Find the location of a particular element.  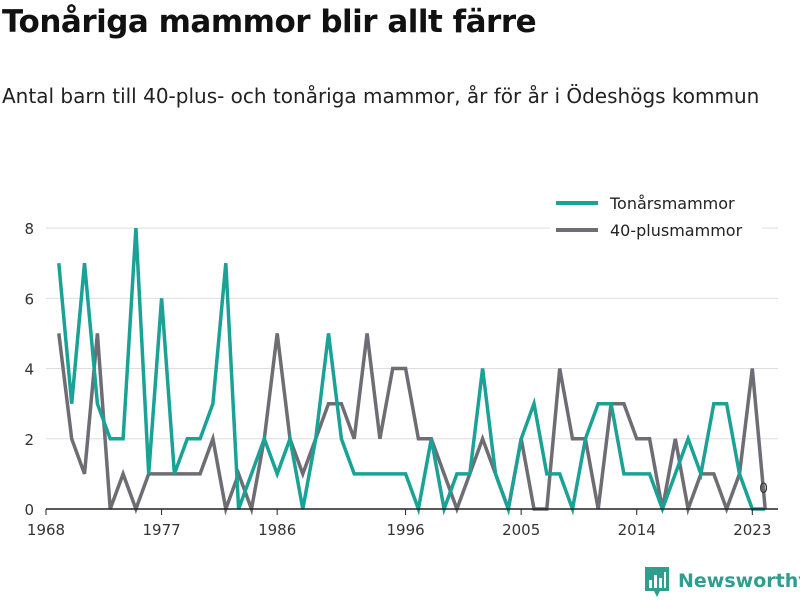

x-tick-label: 1968 is located at coordinates (46, 530).